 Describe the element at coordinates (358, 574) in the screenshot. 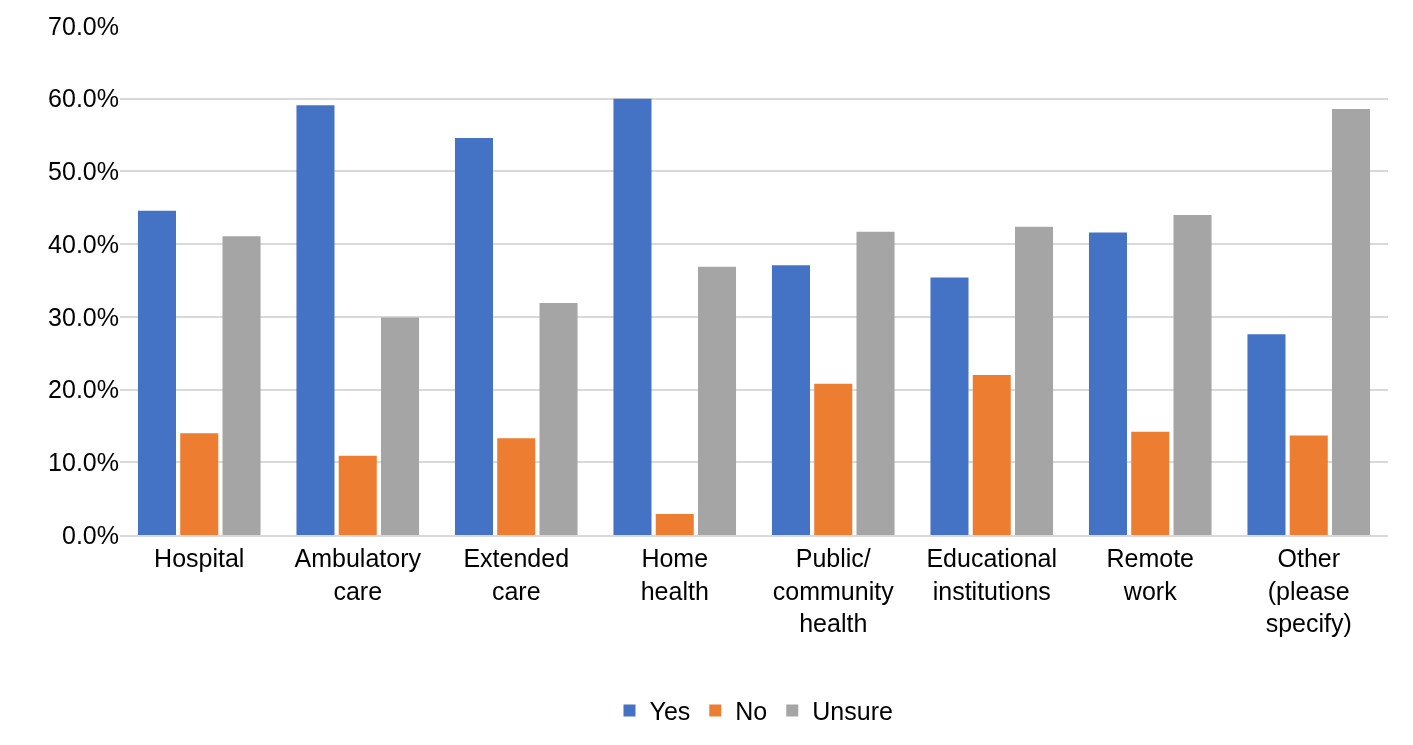

I see `x-tick-label: Ambulatory care` at that location.